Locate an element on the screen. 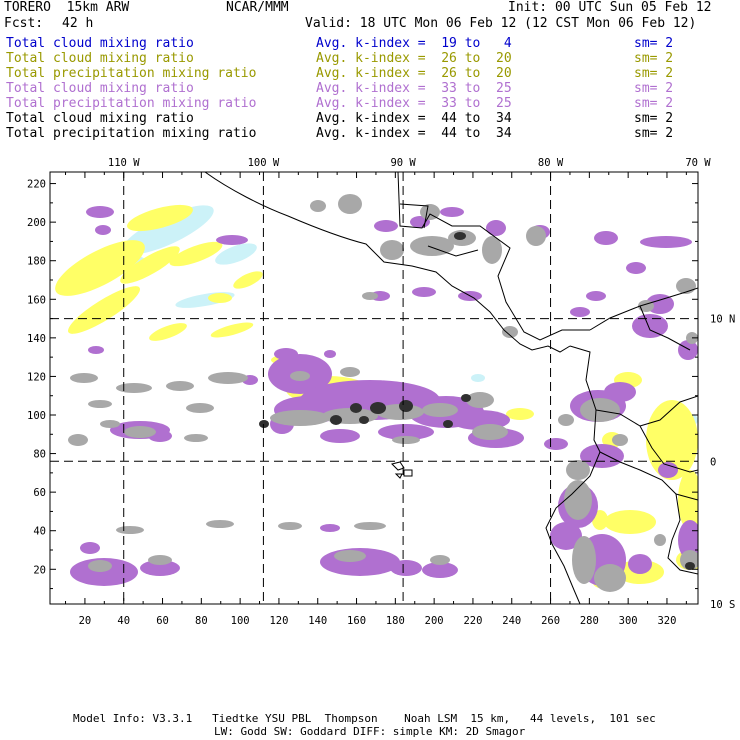 The height and width of the screenshot is (740, 740). legend-field-0: Total cloud mixing ratio is located at coordinates (100, 43).